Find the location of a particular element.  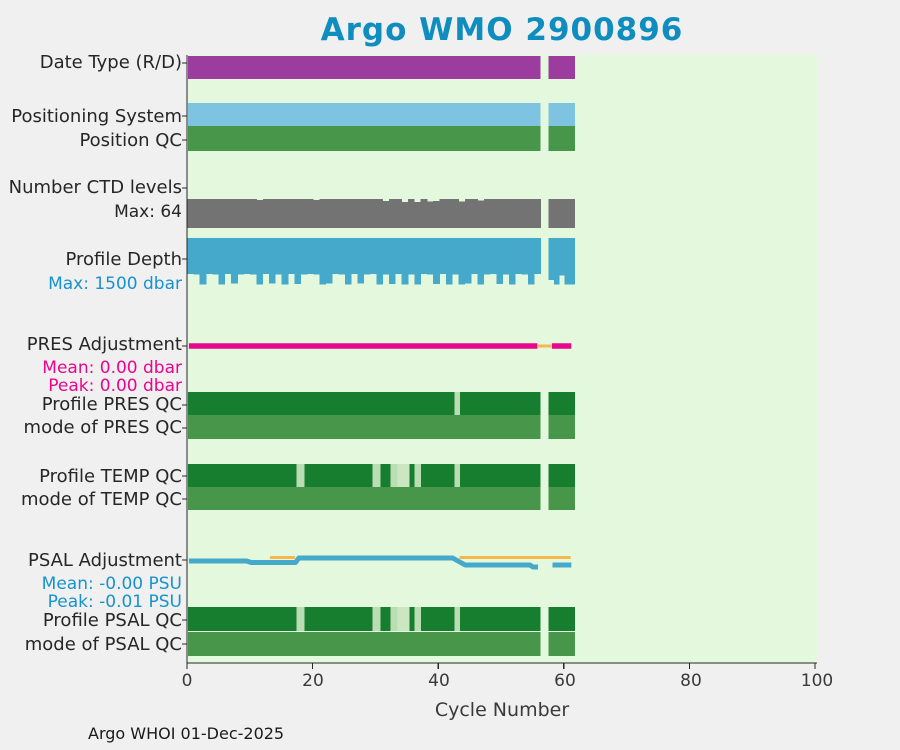

x-tick-80: 80 is located at coordinates (691, 681).